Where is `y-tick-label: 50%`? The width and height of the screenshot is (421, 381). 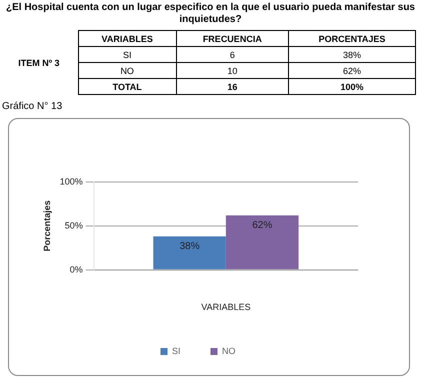 y-tick-label: 50% is located at coordinates (73, 225).